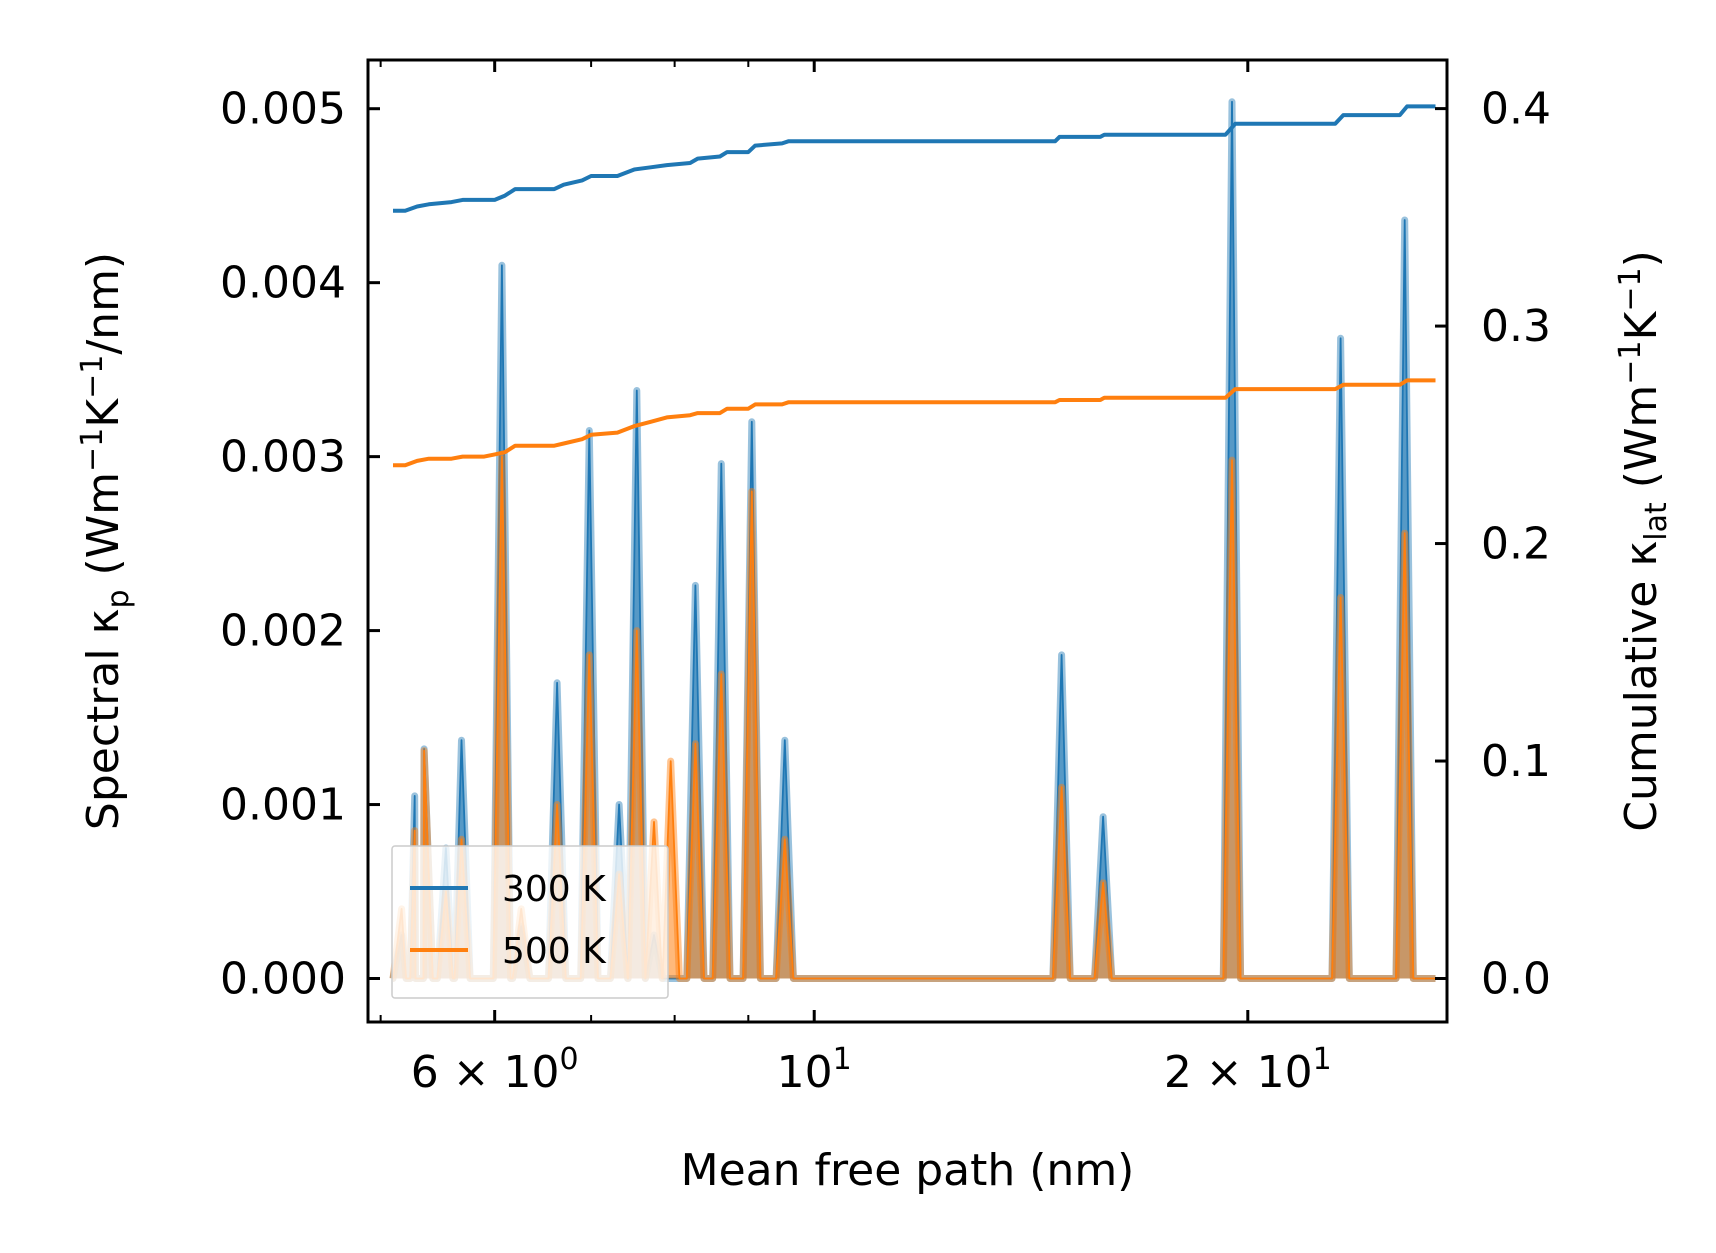 This screenshot has width=1716, height=1253. What do you see at coordinates (1238, 1072) in the screenshot?
I see `x-tick-label-mantissa: 2 × 10` at bounding box center [1238, 1072].